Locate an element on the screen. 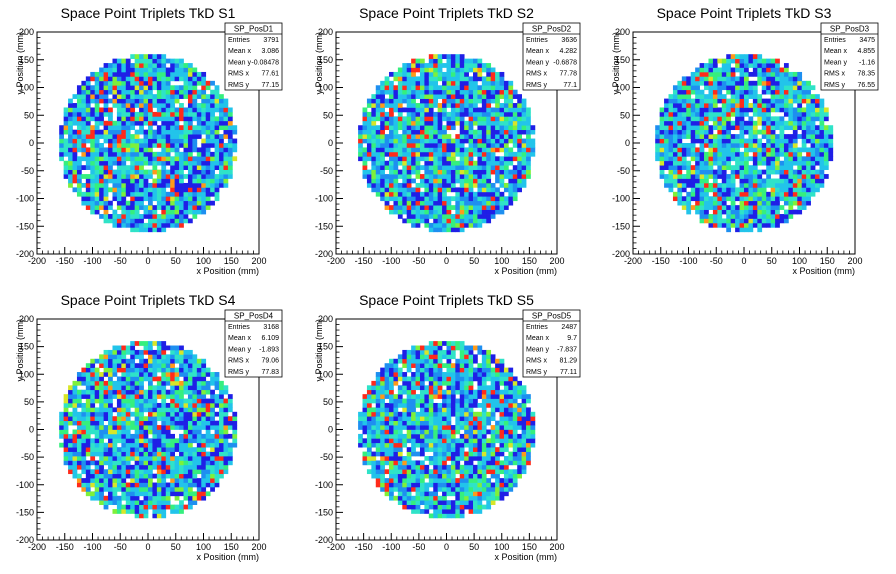  histogram-bins is located at coordinates (744, 143).